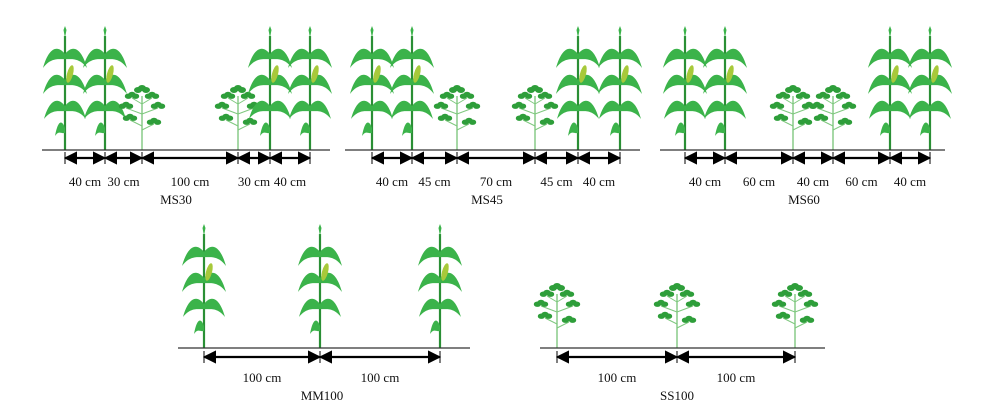 Image resolution: width=1000 pixels, height=412 pixels. Describe the element at coordinates (493, 116) in the screenshot. I see `panel-ms45: 40 cm 45 cm 70 cm 45 cm 40 cm MS45` at that location.